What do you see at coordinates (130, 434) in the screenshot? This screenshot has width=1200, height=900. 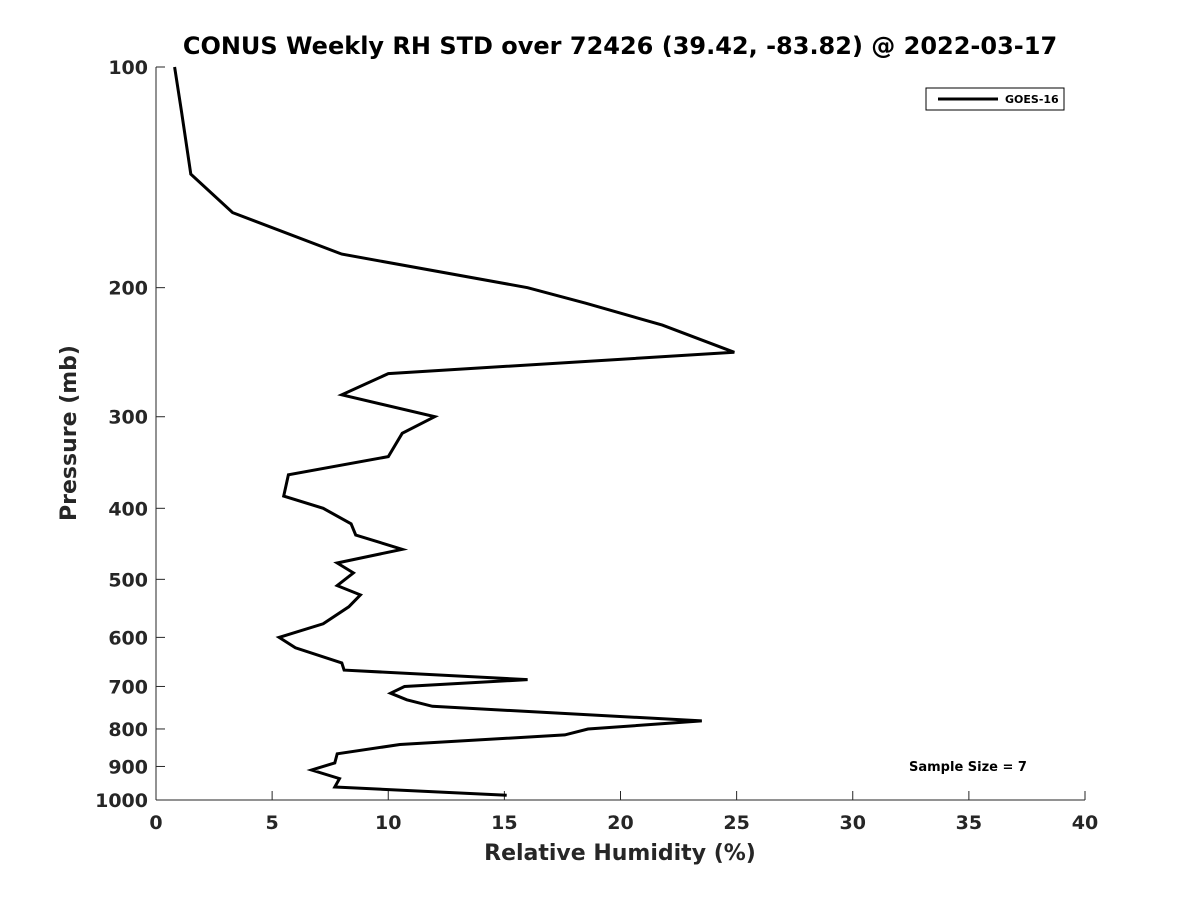 I see `y-ticks: 100 200 300 400 500 600 700 800 900 1000` at bounding box center [130, 434].